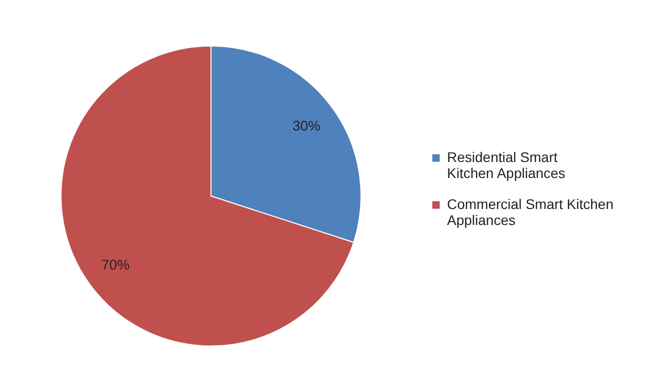 The width and height of the screenshot is (650, 391). Describe the element at coordinates (306, 126) in the screenshot. I see `data-label: 30%` at that location.